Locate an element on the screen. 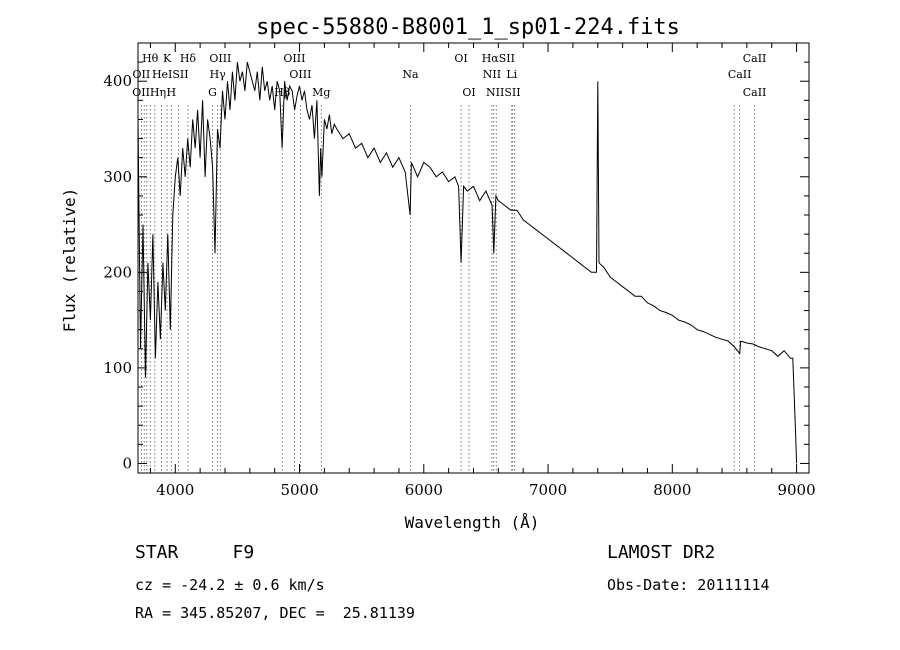 The height and width of the screenshot is (650, 900). line-label-23: CaII is located at coordinates (755, 92).